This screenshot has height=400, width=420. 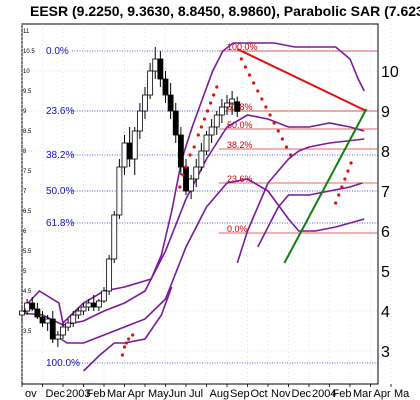 What do you see at coordinates (25, 112) in the screenshot?
I see `y-tick-small-label: 9` at bounding box center [25, 112].